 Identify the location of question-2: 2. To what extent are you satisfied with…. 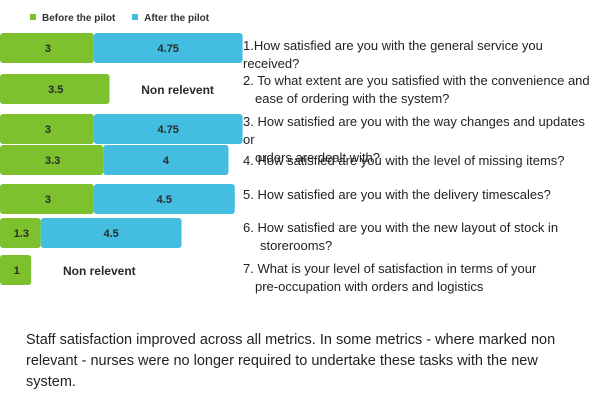
(420, 90).